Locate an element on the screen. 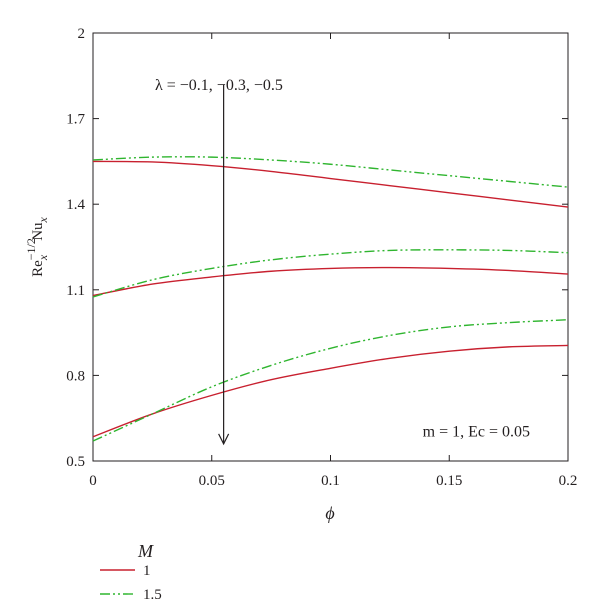  lambda-label: λ = −0.1, −0.3, −0.5 is located at coordinates (219, 85).